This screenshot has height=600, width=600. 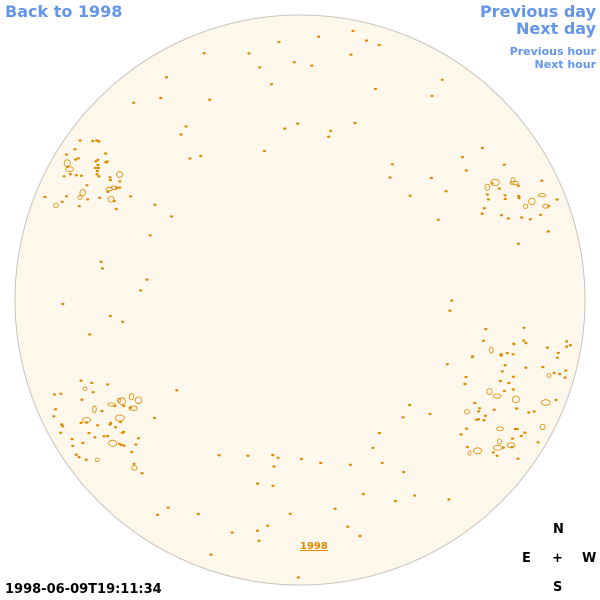 I want to click on previous-day-link: Previous day, so click(x=537, y=11).